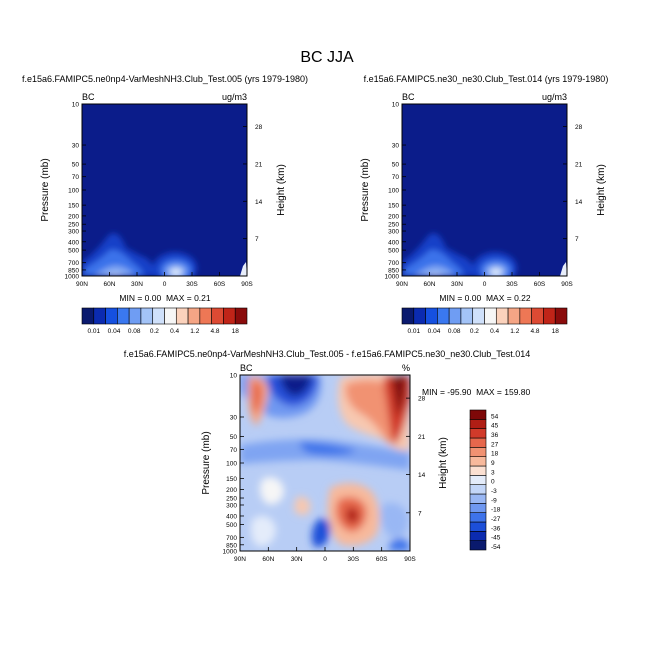  Describe the element at coordinates (495, 426) in the screenshot. I see `colorbar-label: 45` at that location.